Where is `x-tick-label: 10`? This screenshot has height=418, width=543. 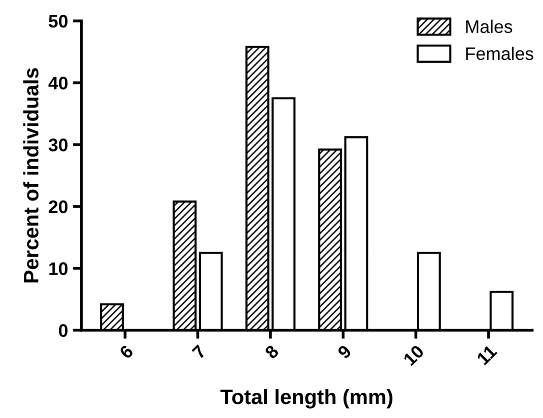
x-tick-label: 10 is located at coordinates (413, 355).